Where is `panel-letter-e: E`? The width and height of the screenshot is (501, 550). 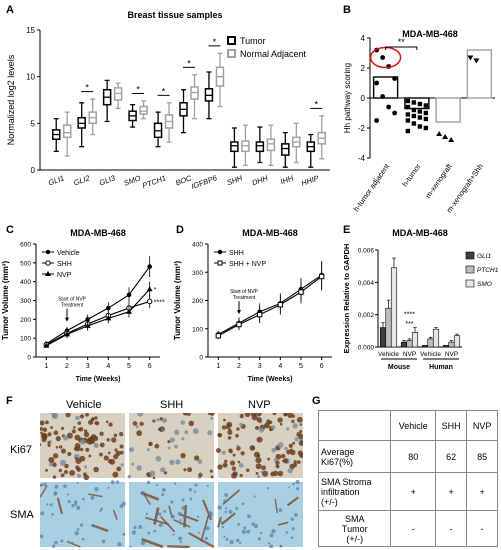
panel-letter-e: E is located at coordinates (347, 230).